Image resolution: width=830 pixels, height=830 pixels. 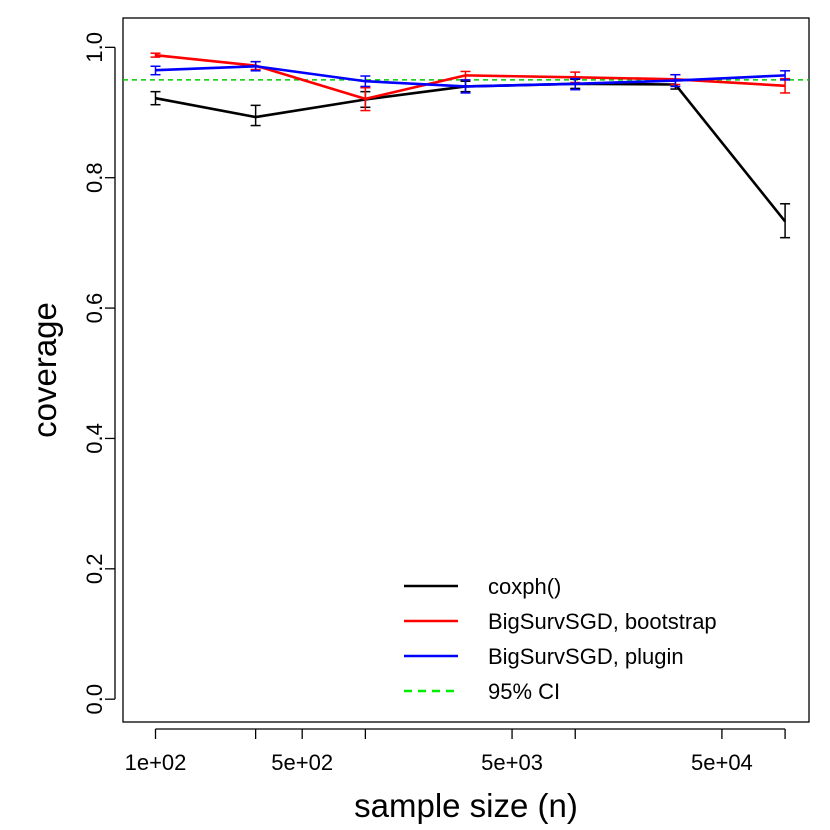 I want to click on y-tick-label: 0.2, so click(x=94, y=569).